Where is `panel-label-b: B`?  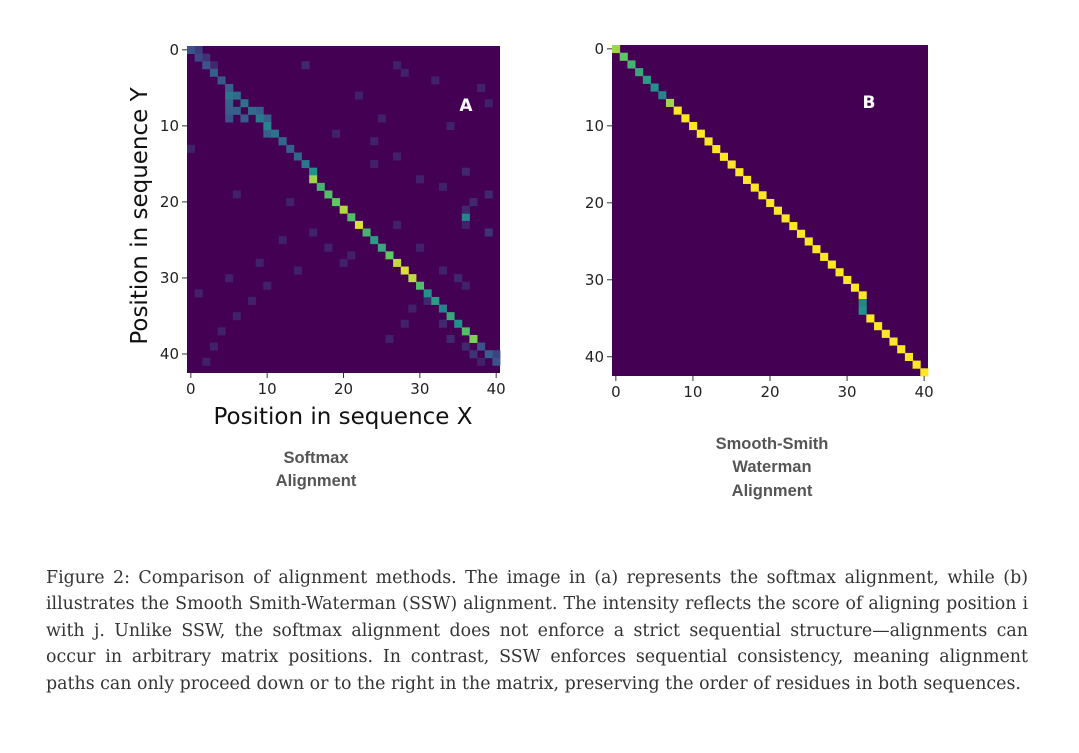
panel-label-b: B is located at coordinates (869, 103).